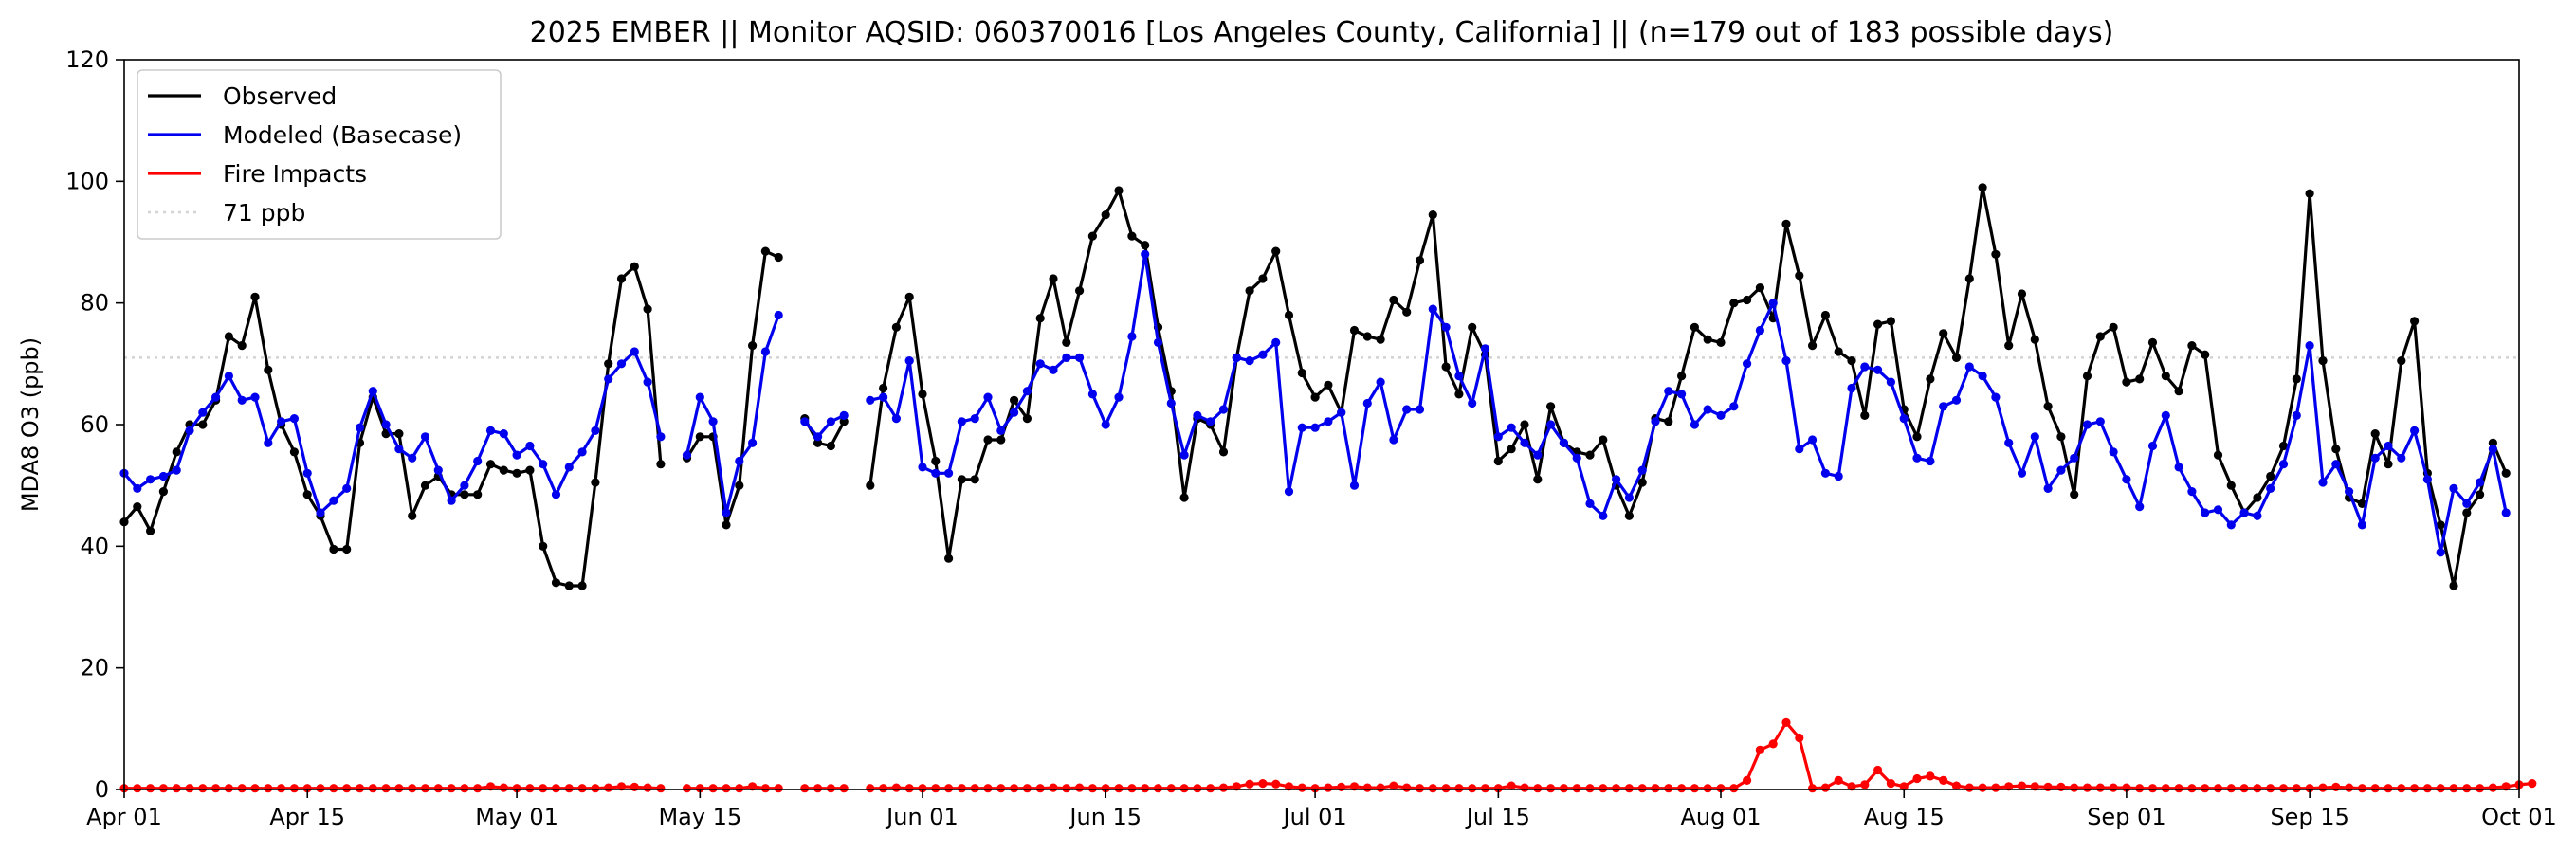  Describe the element at coordinates (94, 303) in the screenshot. I see `y-tick-label: 80` at that location.